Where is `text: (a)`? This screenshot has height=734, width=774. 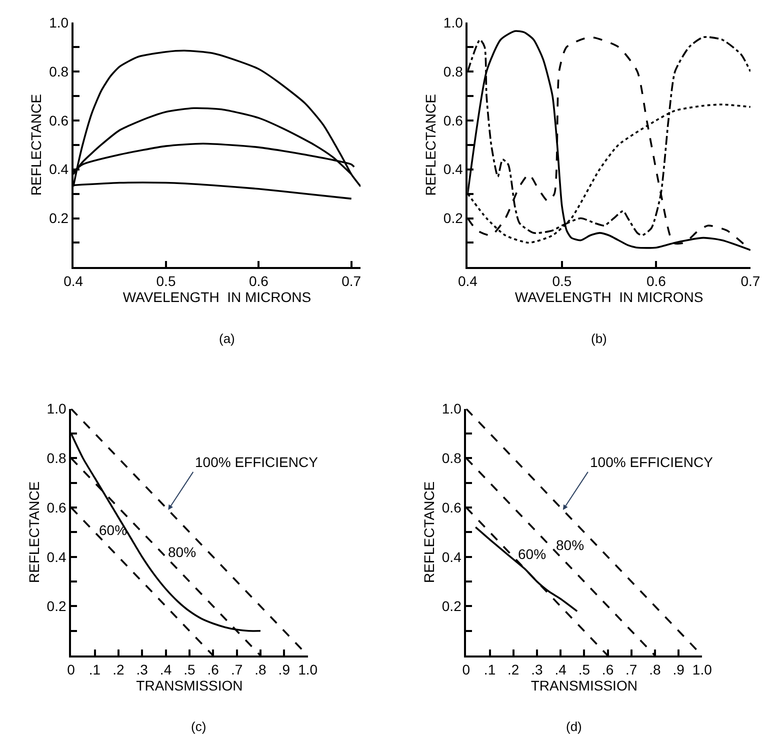 text: (a) is located at coordinates (227, 338).